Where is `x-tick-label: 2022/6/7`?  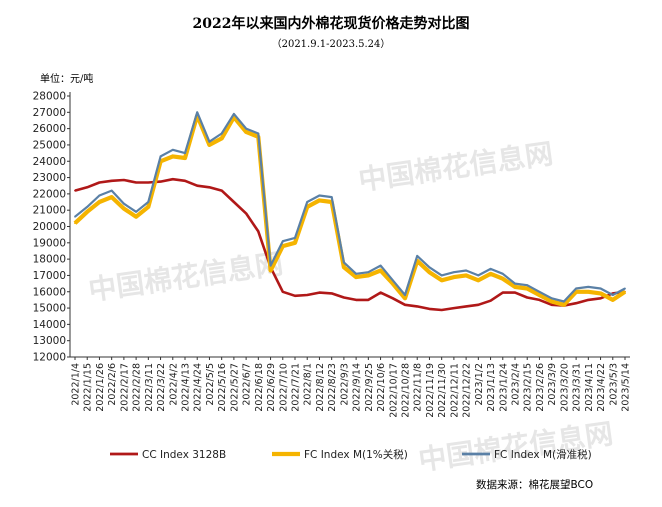 x-tick-label: 2022/6/7 is located at coordinates (247, 384).